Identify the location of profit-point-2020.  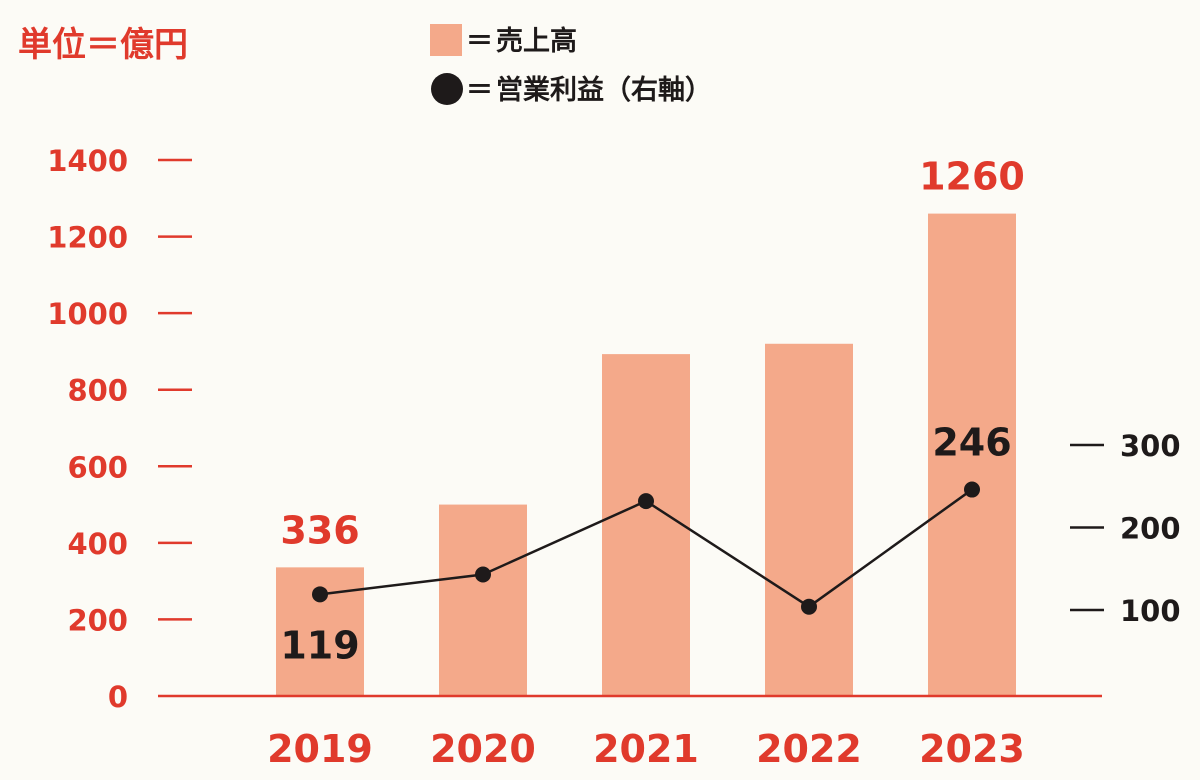
(483, 574).